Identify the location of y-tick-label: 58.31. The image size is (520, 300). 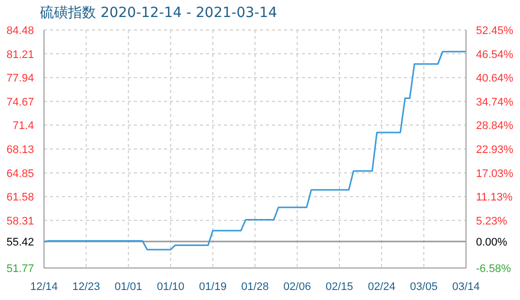
(20, 221).